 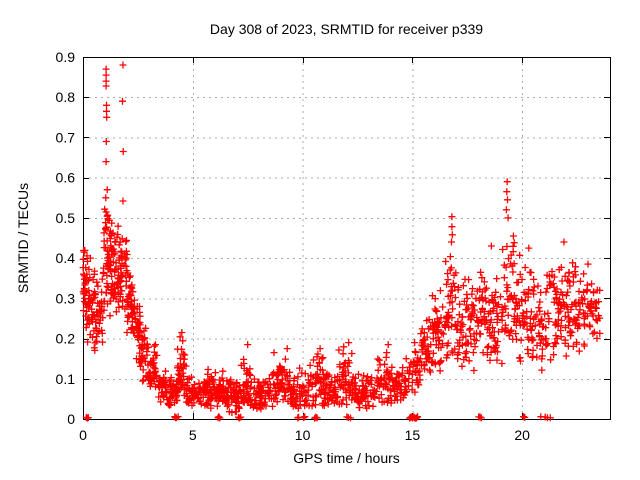 I want to click on x-axis-label: GPS time / hours, so click(x=346, y=458).